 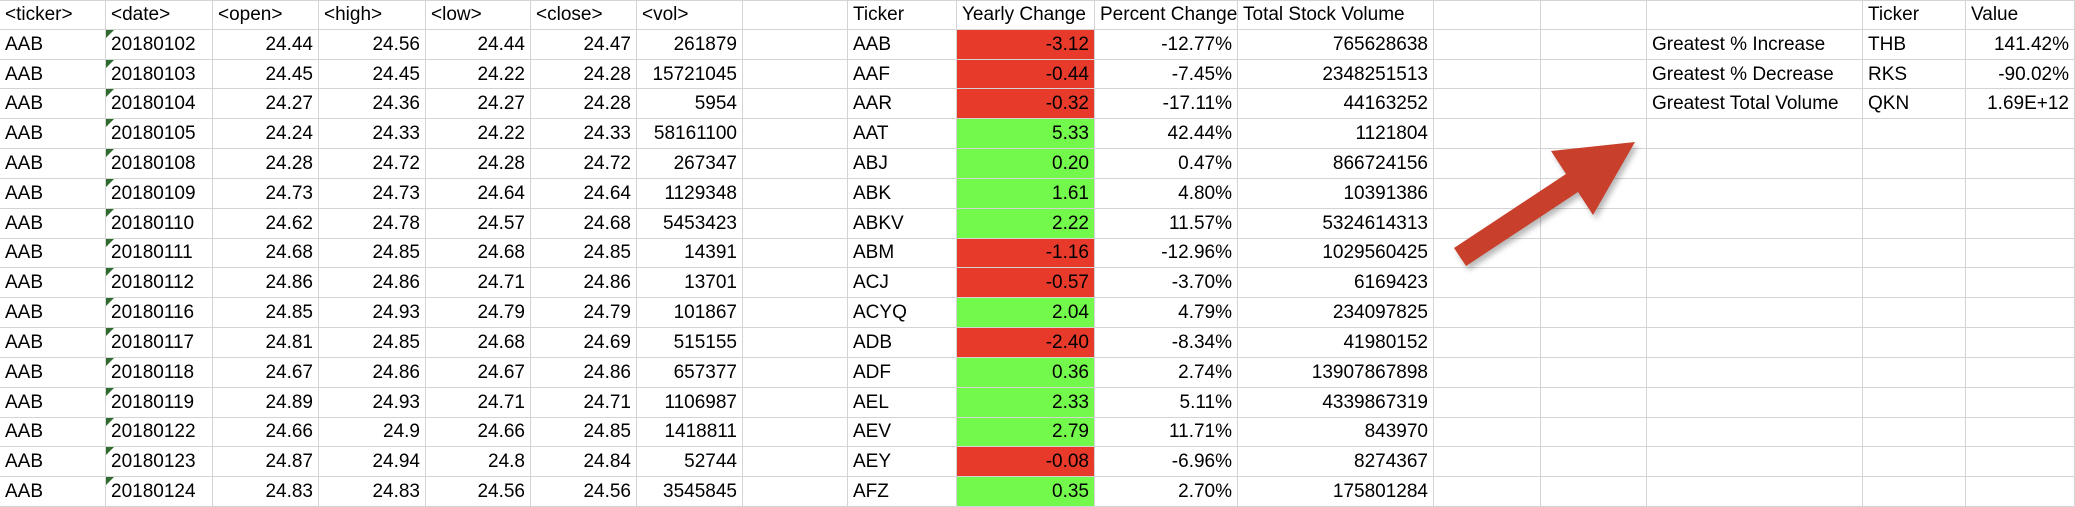 What do you see at coordinates (159, 193) in the screenshot?
I see `stock-cell-date: 20180109` at bounding box center [159, 193].